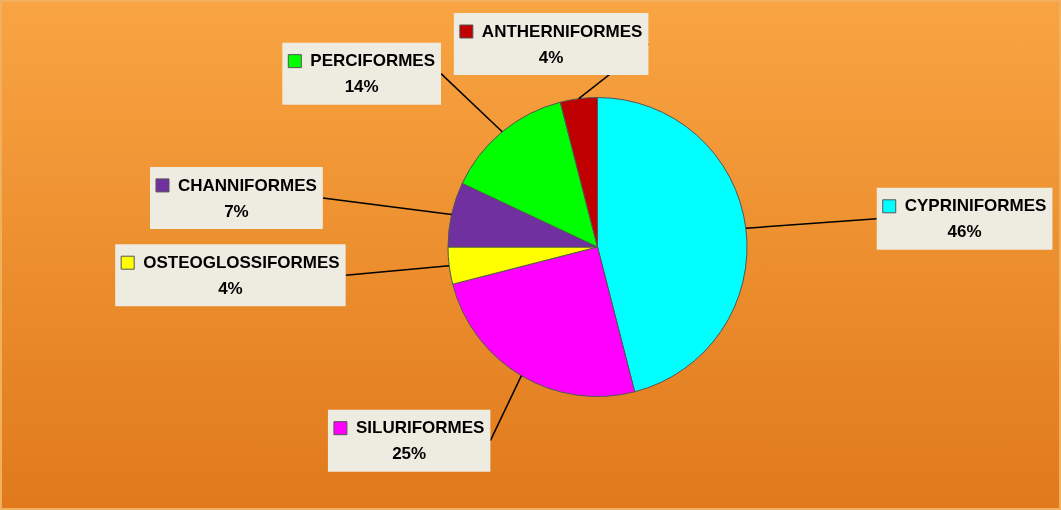  What do you see at coordinates (975, 206) in the screenshot?
I see `legend-label: CYPRINIFORMES` at bounding box center [975, 206].